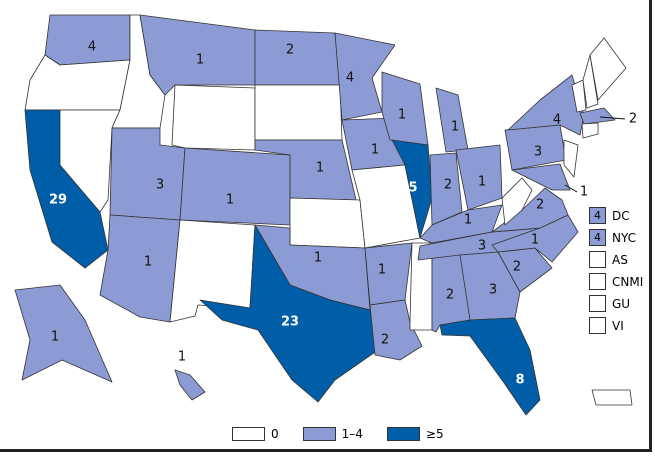 The image size is (655, 460). Describe the element at coordinates (396, 330) in the screenshot. I see `state-la` at that location.